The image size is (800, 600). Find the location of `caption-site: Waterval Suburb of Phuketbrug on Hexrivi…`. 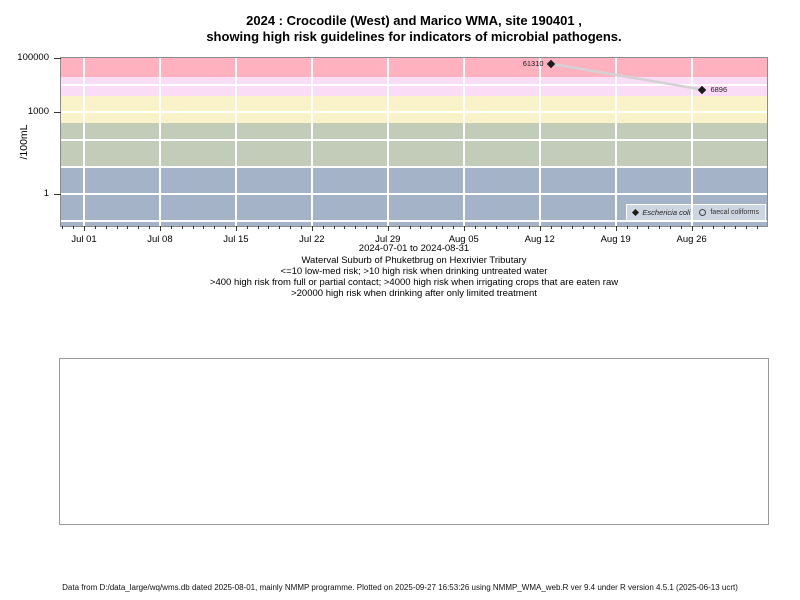

caption-site: Waterval Suburb of Phuketbrug on Hexrivi… is located at coordinates (414, 260).